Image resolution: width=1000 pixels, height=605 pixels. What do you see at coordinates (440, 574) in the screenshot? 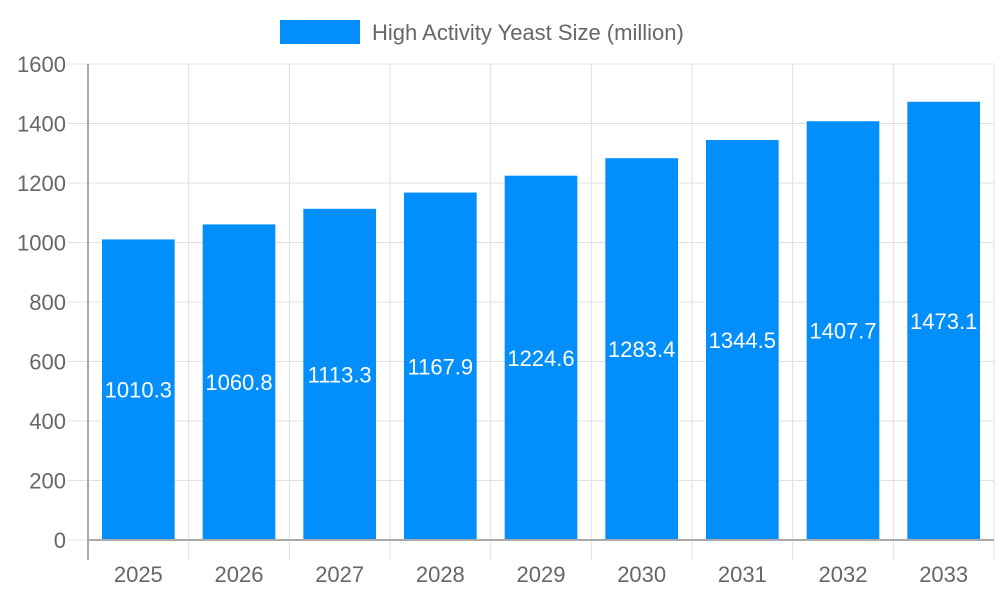
I see `x-tick-label: 2028` at bounding box center [440, 574].